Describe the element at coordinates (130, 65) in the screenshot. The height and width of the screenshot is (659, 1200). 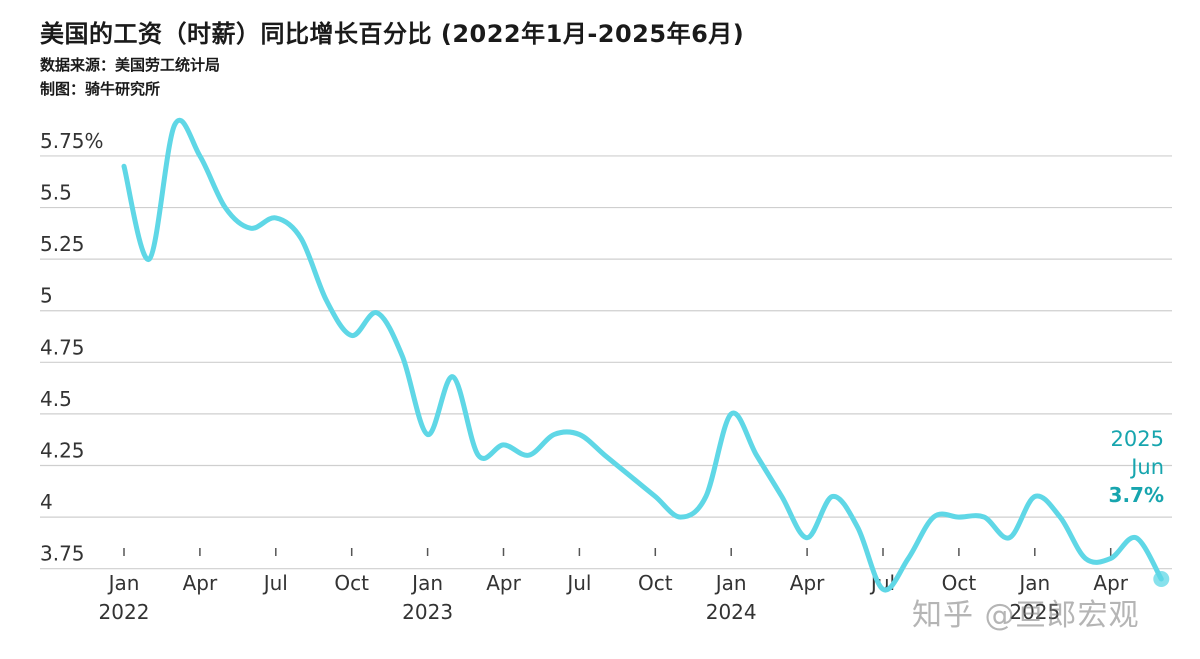
I see `data-source-note: 数据来源：美国劳工统计局` at that location.